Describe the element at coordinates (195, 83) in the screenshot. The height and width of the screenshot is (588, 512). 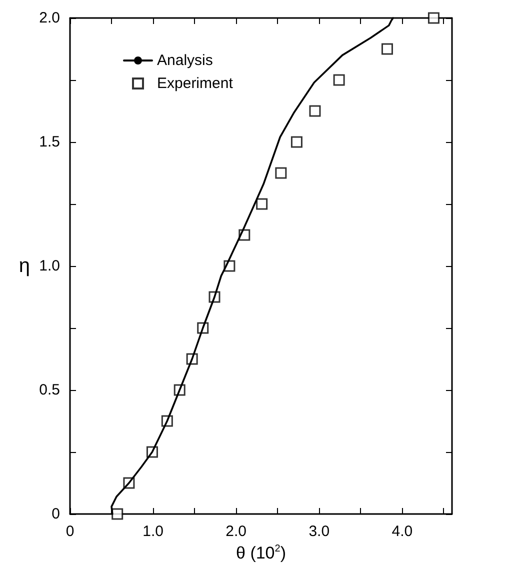
I see `legend-label: Experiment` at that location.